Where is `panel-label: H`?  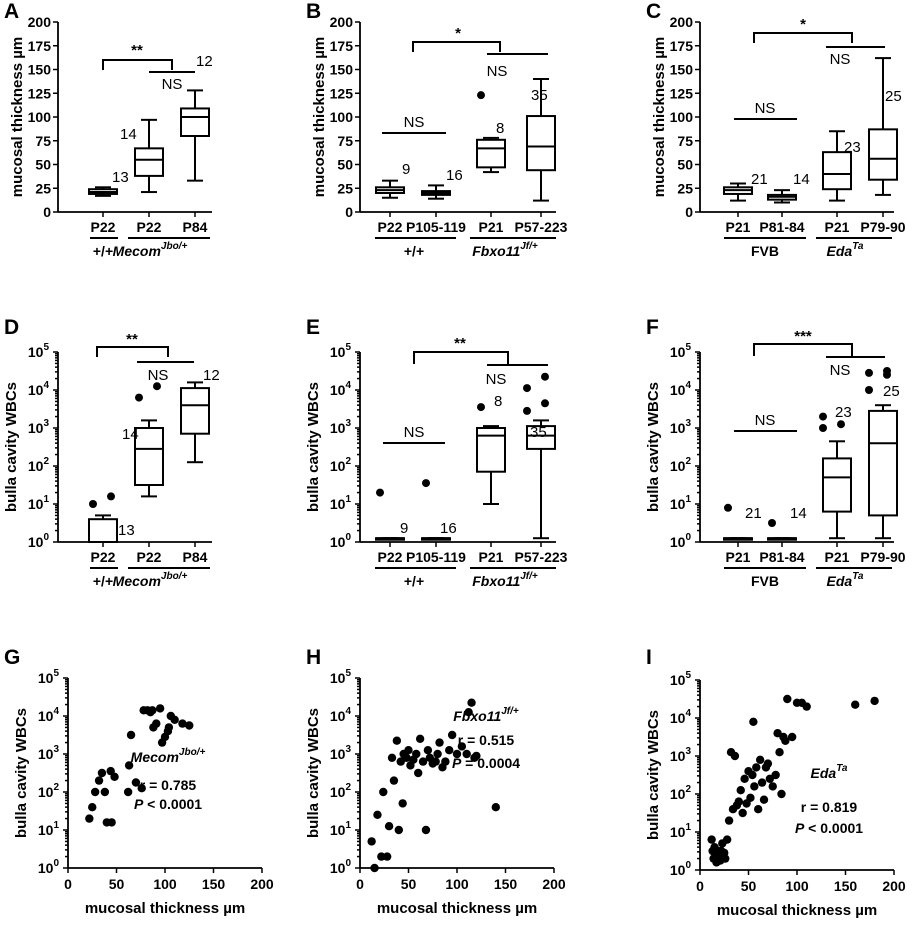
panel-label: H is located at coordinates (313, 657).